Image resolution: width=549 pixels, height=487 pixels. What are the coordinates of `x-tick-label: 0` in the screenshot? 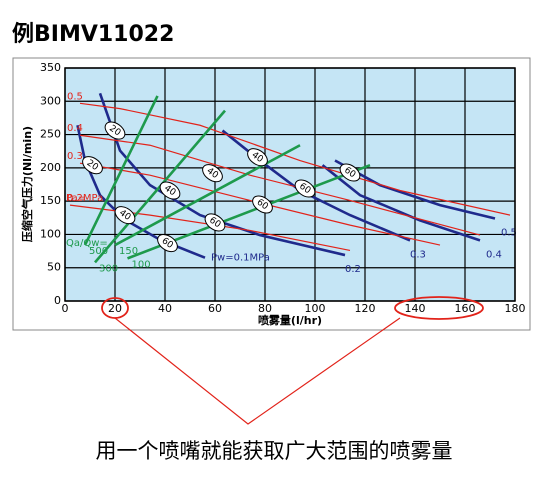 It's located at (65, 308).